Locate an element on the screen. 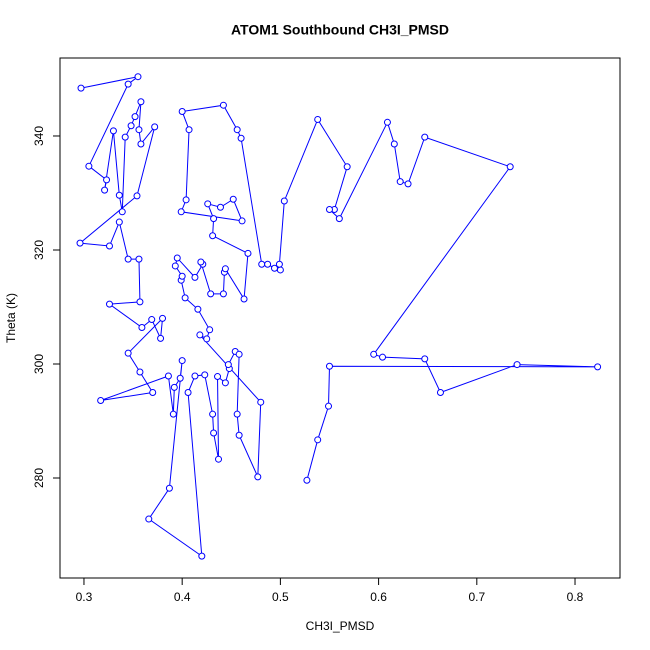 The width and height of the screenshot is (650, 650). y-tick-label: 340 is located at coordinates (39, 136).